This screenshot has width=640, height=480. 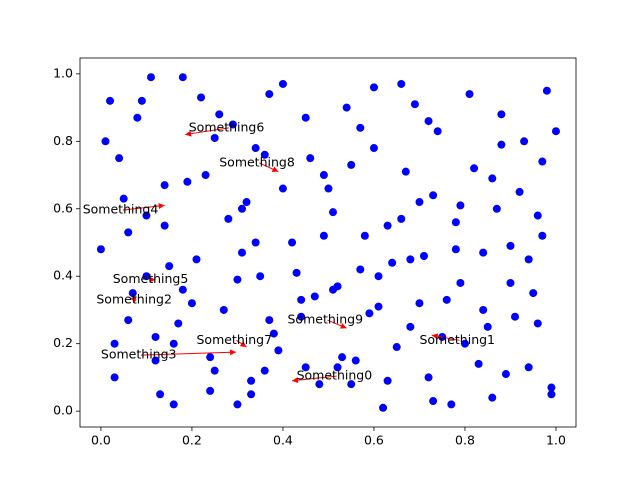 What do you see at coordinates (63, 72) in the screenshot?
I see `y-tick-label: 1.0` at bounding box center [63, 72].